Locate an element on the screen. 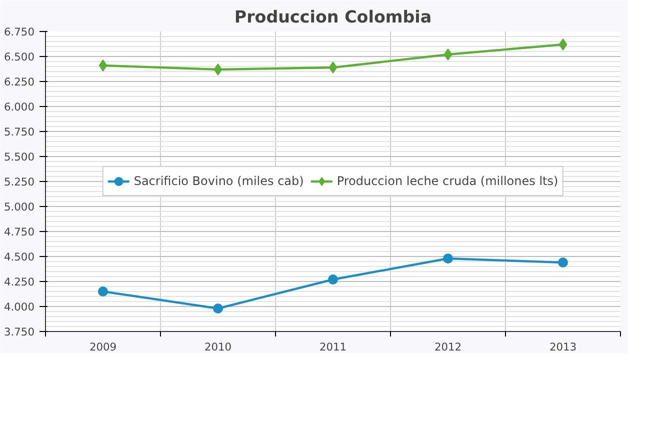 The image size is (654, 441). x-tick-label: 2010 is located at coordinates (218, 347).